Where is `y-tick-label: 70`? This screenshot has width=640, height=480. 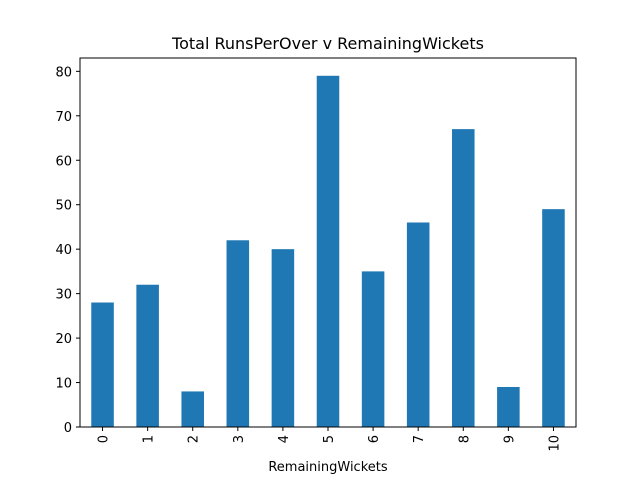 y-tick-label: 70 is located at coordinates (63, 117).